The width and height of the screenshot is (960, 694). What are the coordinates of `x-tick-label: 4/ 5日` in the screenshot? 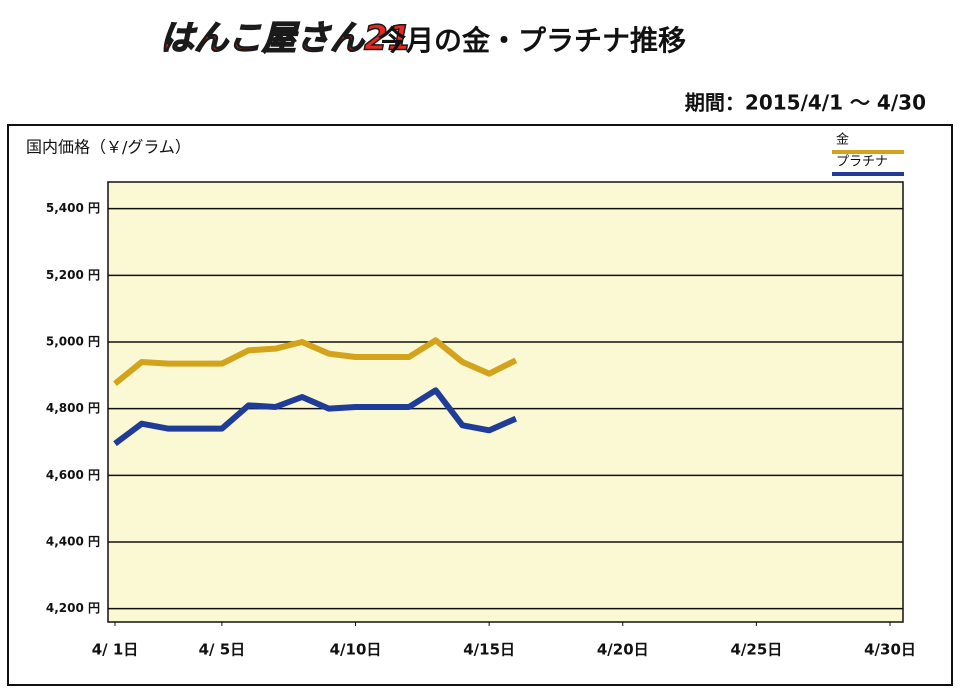 It's located at (222, 650).